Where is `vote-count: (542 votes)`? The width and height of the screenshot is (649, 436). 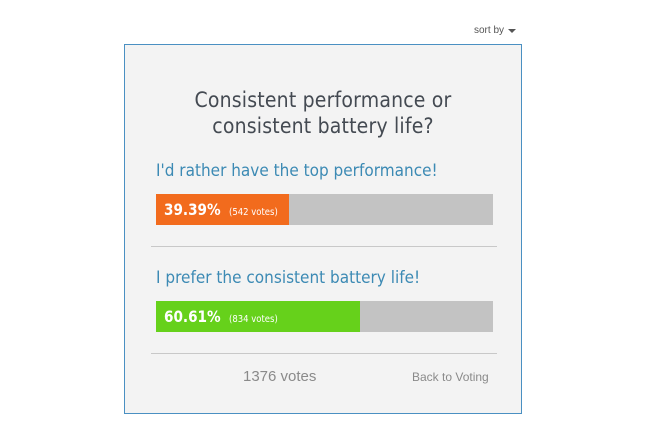
vote-count: (542 votes) is located at coordinates (253, 212).